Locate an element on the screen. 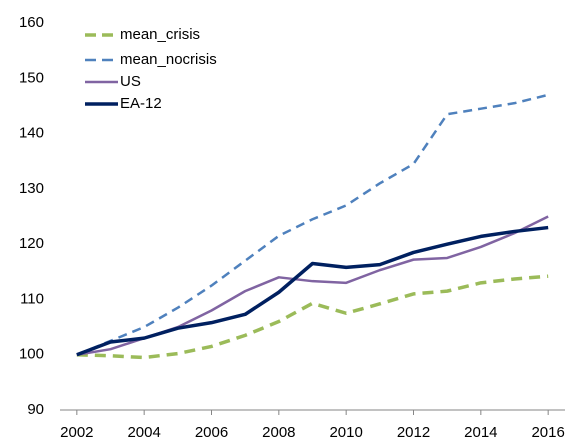 The width and height of the screenshot is (571, 439). x-tick-label: 2004 is located at coordinates (143, 431).